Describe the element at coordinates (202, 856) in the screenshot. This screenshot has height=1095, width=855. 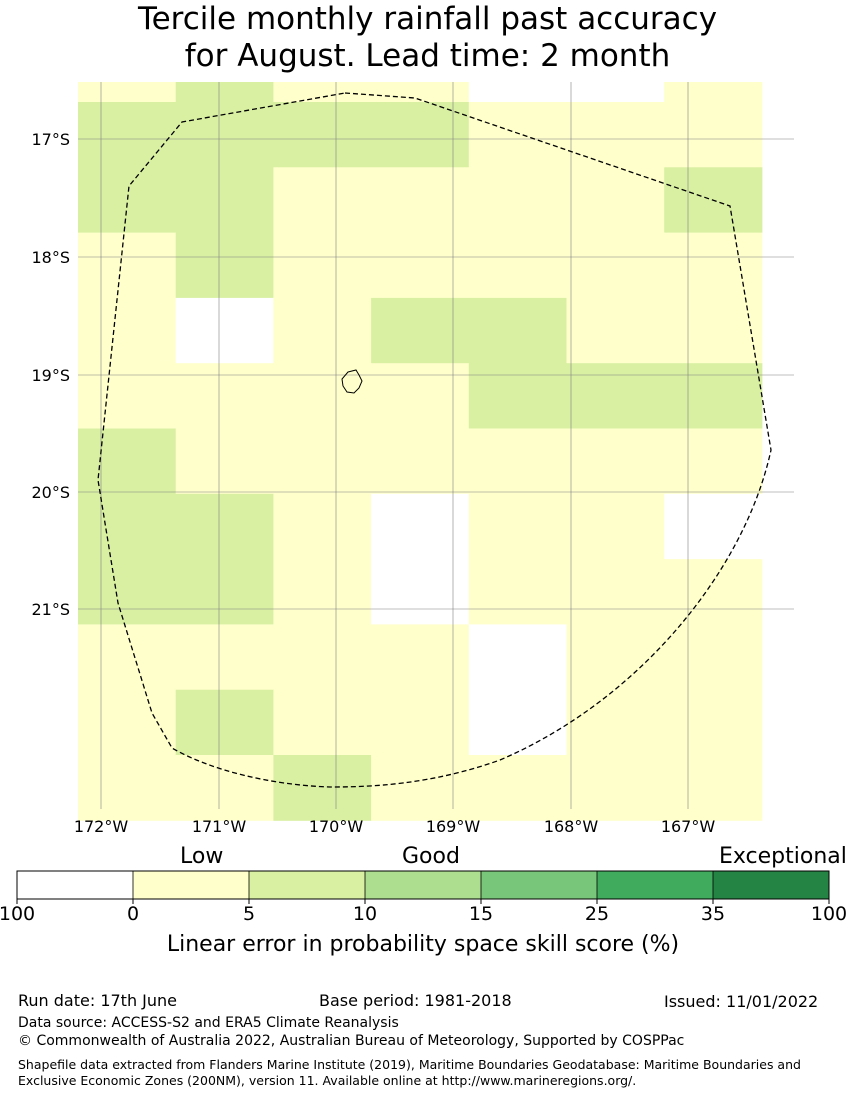
I see `category-low: Low` at that location.